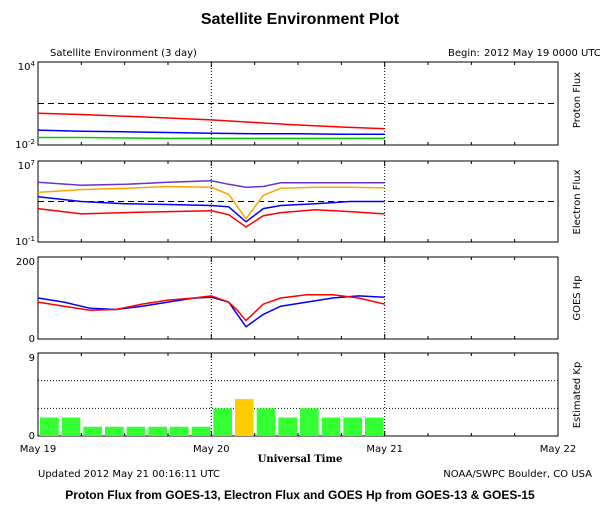 This screenshot has height=513, width=600. Describe the element at coordinates (25, 144) in the screenshot. I see `y-tick-label-bottom: 10⁻²` at that location.